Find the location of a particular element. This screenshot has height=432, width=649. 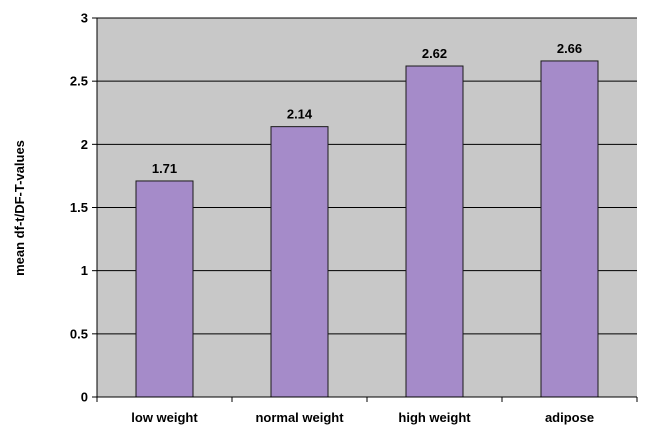

y-tick-label: 1.5 is located at coordinates (79, 207).